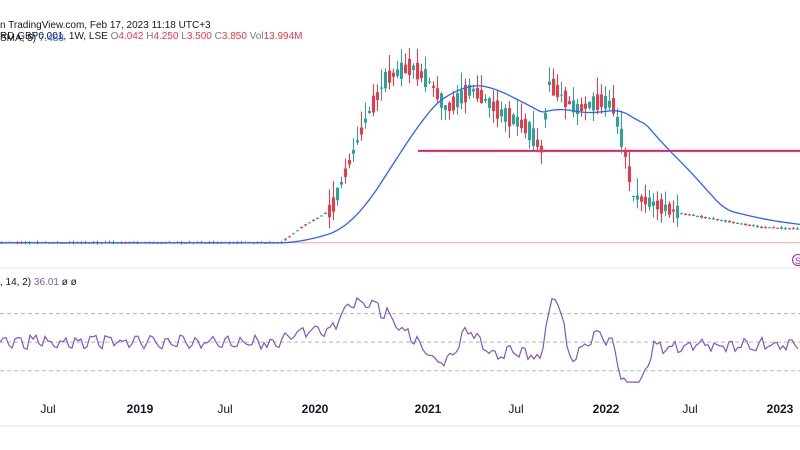 The height and width of the screenshot is (450, 800). What do you see at coordinates (54, 36) in the screenshot?
I see `symbol-label: RD GBP0.001, 1W, LSE` at bounding box center [54, 36].